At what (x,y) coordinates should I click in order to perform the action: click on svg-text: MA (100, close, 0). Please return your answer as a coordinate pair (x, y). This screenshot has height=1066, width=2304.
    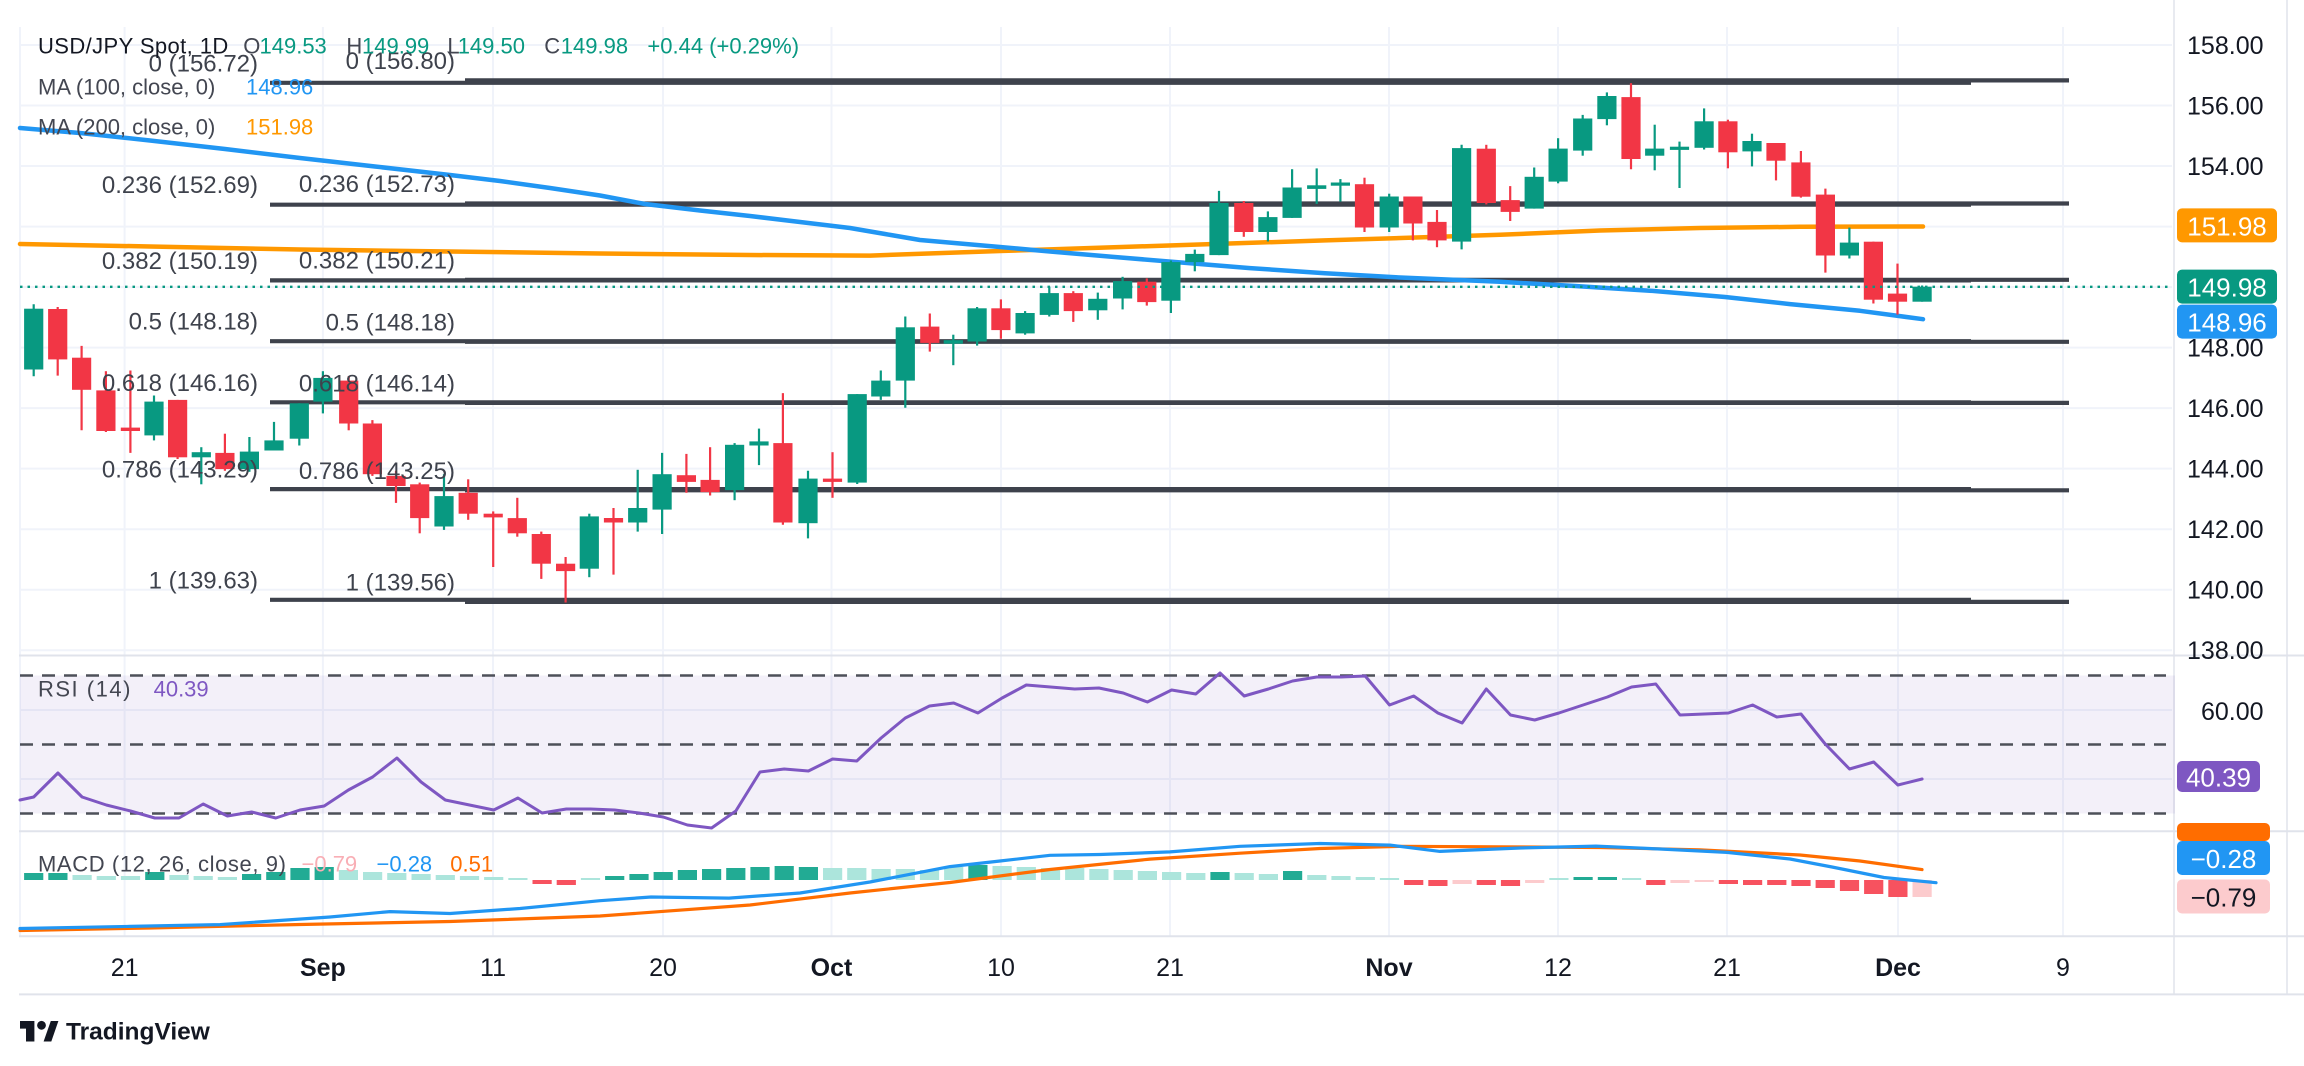
    Looking at the image, I should click on (126, 87).